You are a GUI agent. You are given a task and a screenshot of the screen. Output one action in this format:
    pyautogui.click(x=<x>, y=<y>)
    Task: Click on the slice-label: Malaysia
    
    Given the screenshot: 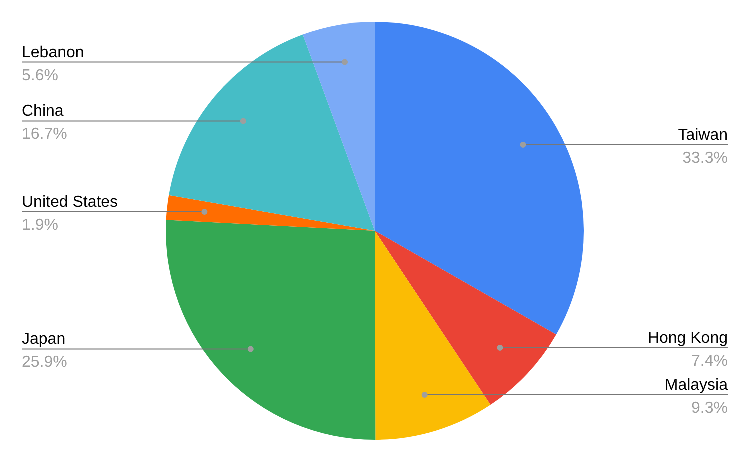 What is the action you would take?
    pyautogui.click(x=696, y=385)
    